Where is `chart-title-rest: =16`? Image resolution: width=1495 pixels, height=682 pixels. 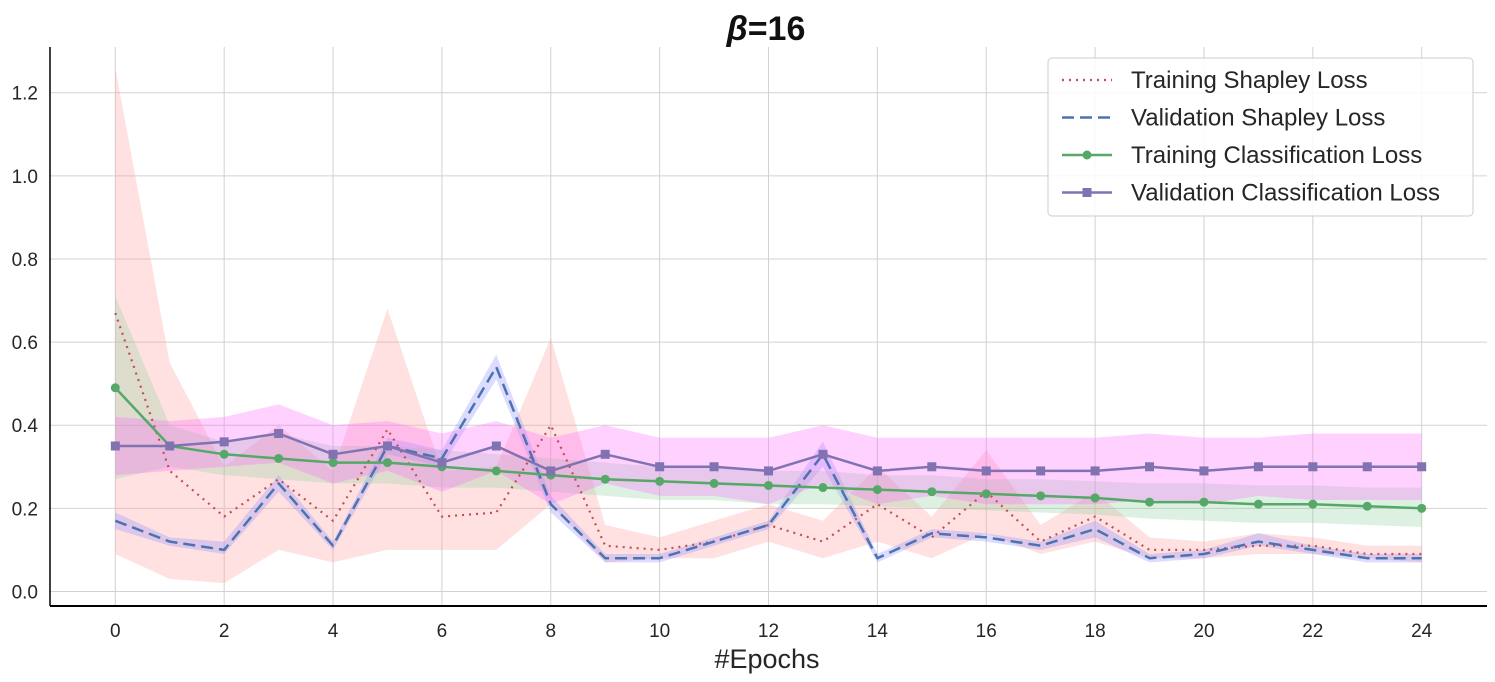
chart-title-rest: =16 is located at coordinates (777, 29).